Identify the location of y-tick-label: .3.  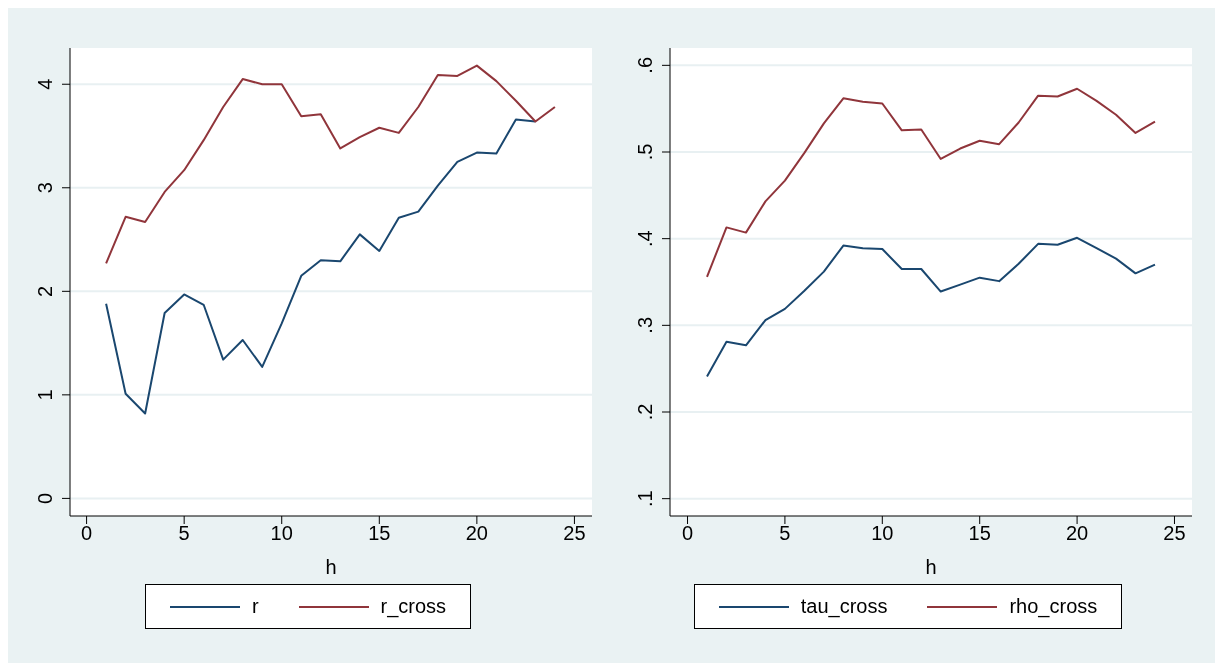
(645, 325).